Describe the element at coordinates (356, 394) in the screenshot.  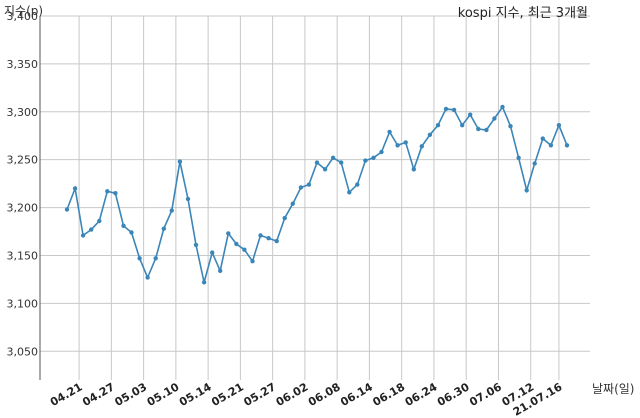
I see `x-tick-label: 06.14` at that location.